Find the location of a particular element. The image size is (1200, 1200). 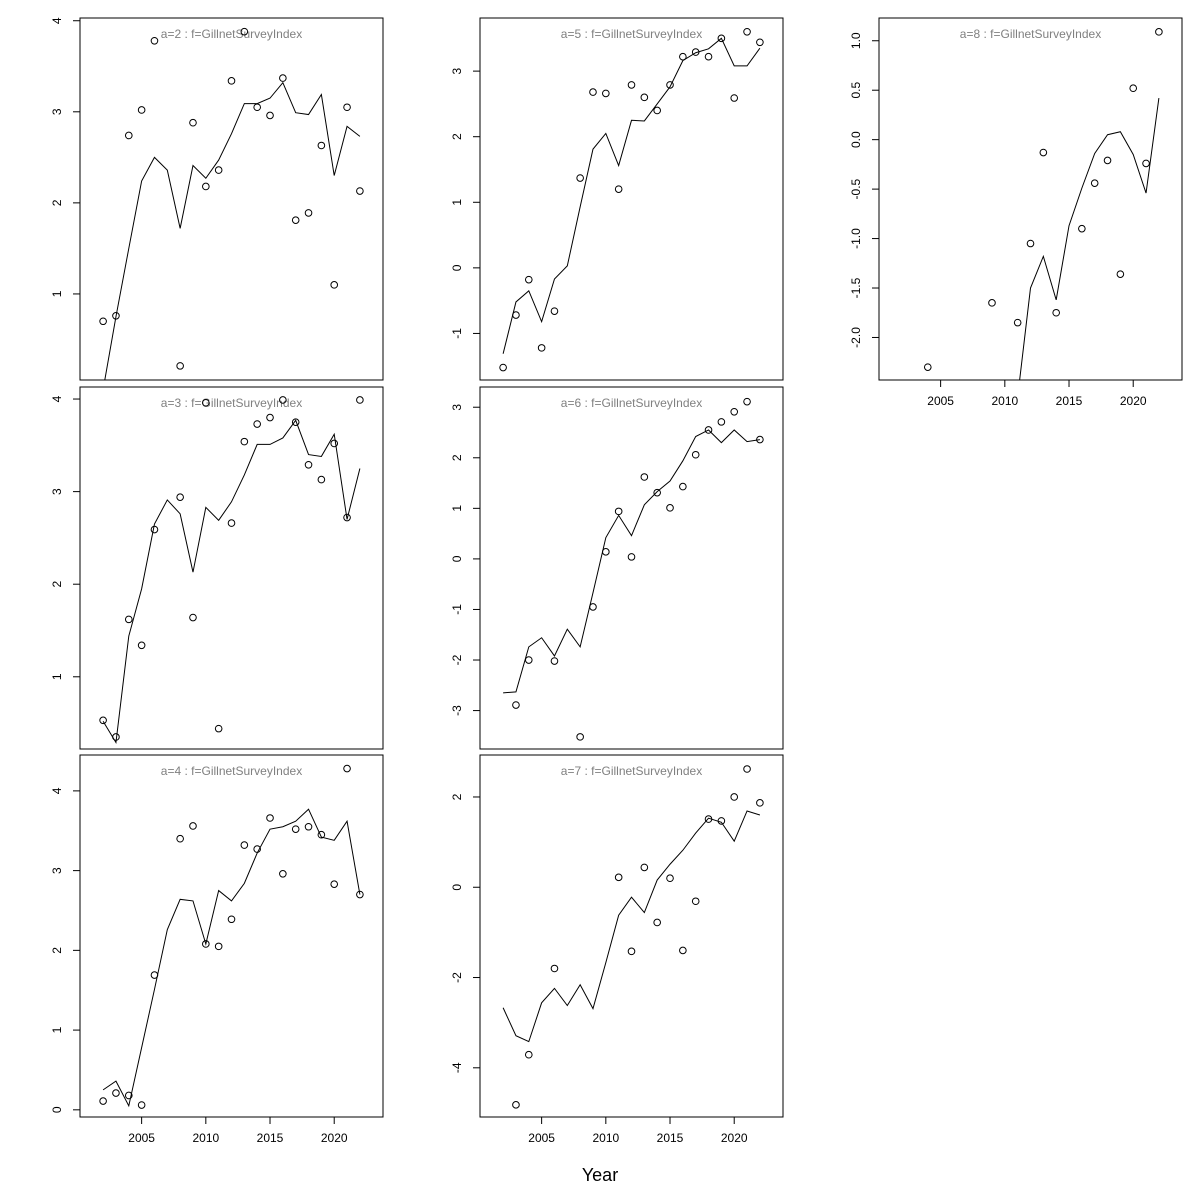

x-tick-label: 2015 is located at coordinates (1069, 401).